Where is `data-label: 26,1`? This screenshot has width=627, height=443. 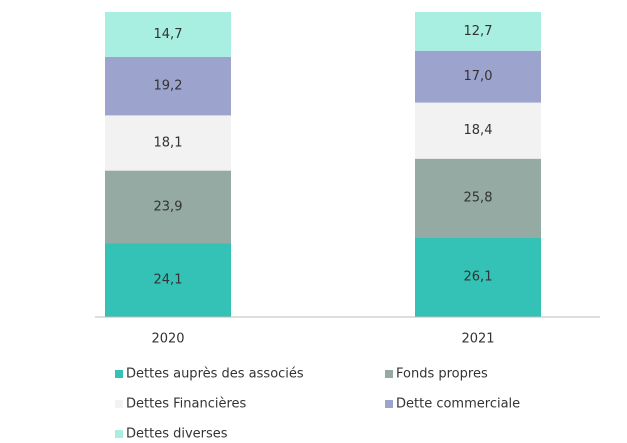 data-label: 26,1 is located at coordinates (478, 277).